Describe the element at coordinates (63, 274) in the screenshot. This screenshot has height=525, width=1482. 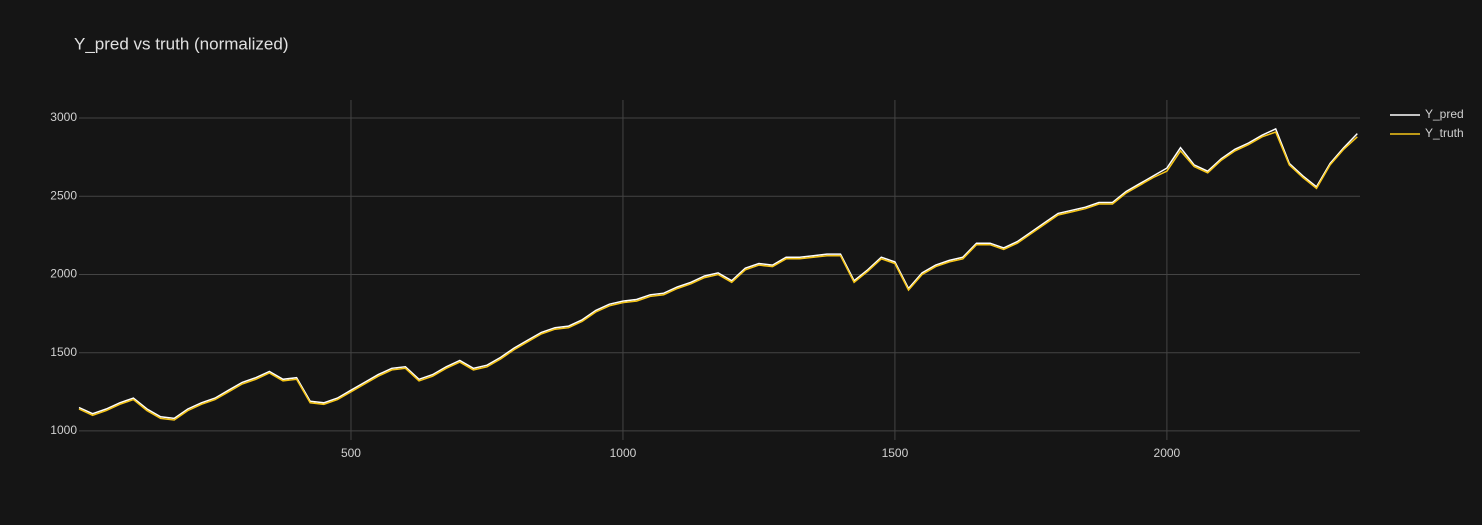
I see `y-tick-label: 2000` at that location.